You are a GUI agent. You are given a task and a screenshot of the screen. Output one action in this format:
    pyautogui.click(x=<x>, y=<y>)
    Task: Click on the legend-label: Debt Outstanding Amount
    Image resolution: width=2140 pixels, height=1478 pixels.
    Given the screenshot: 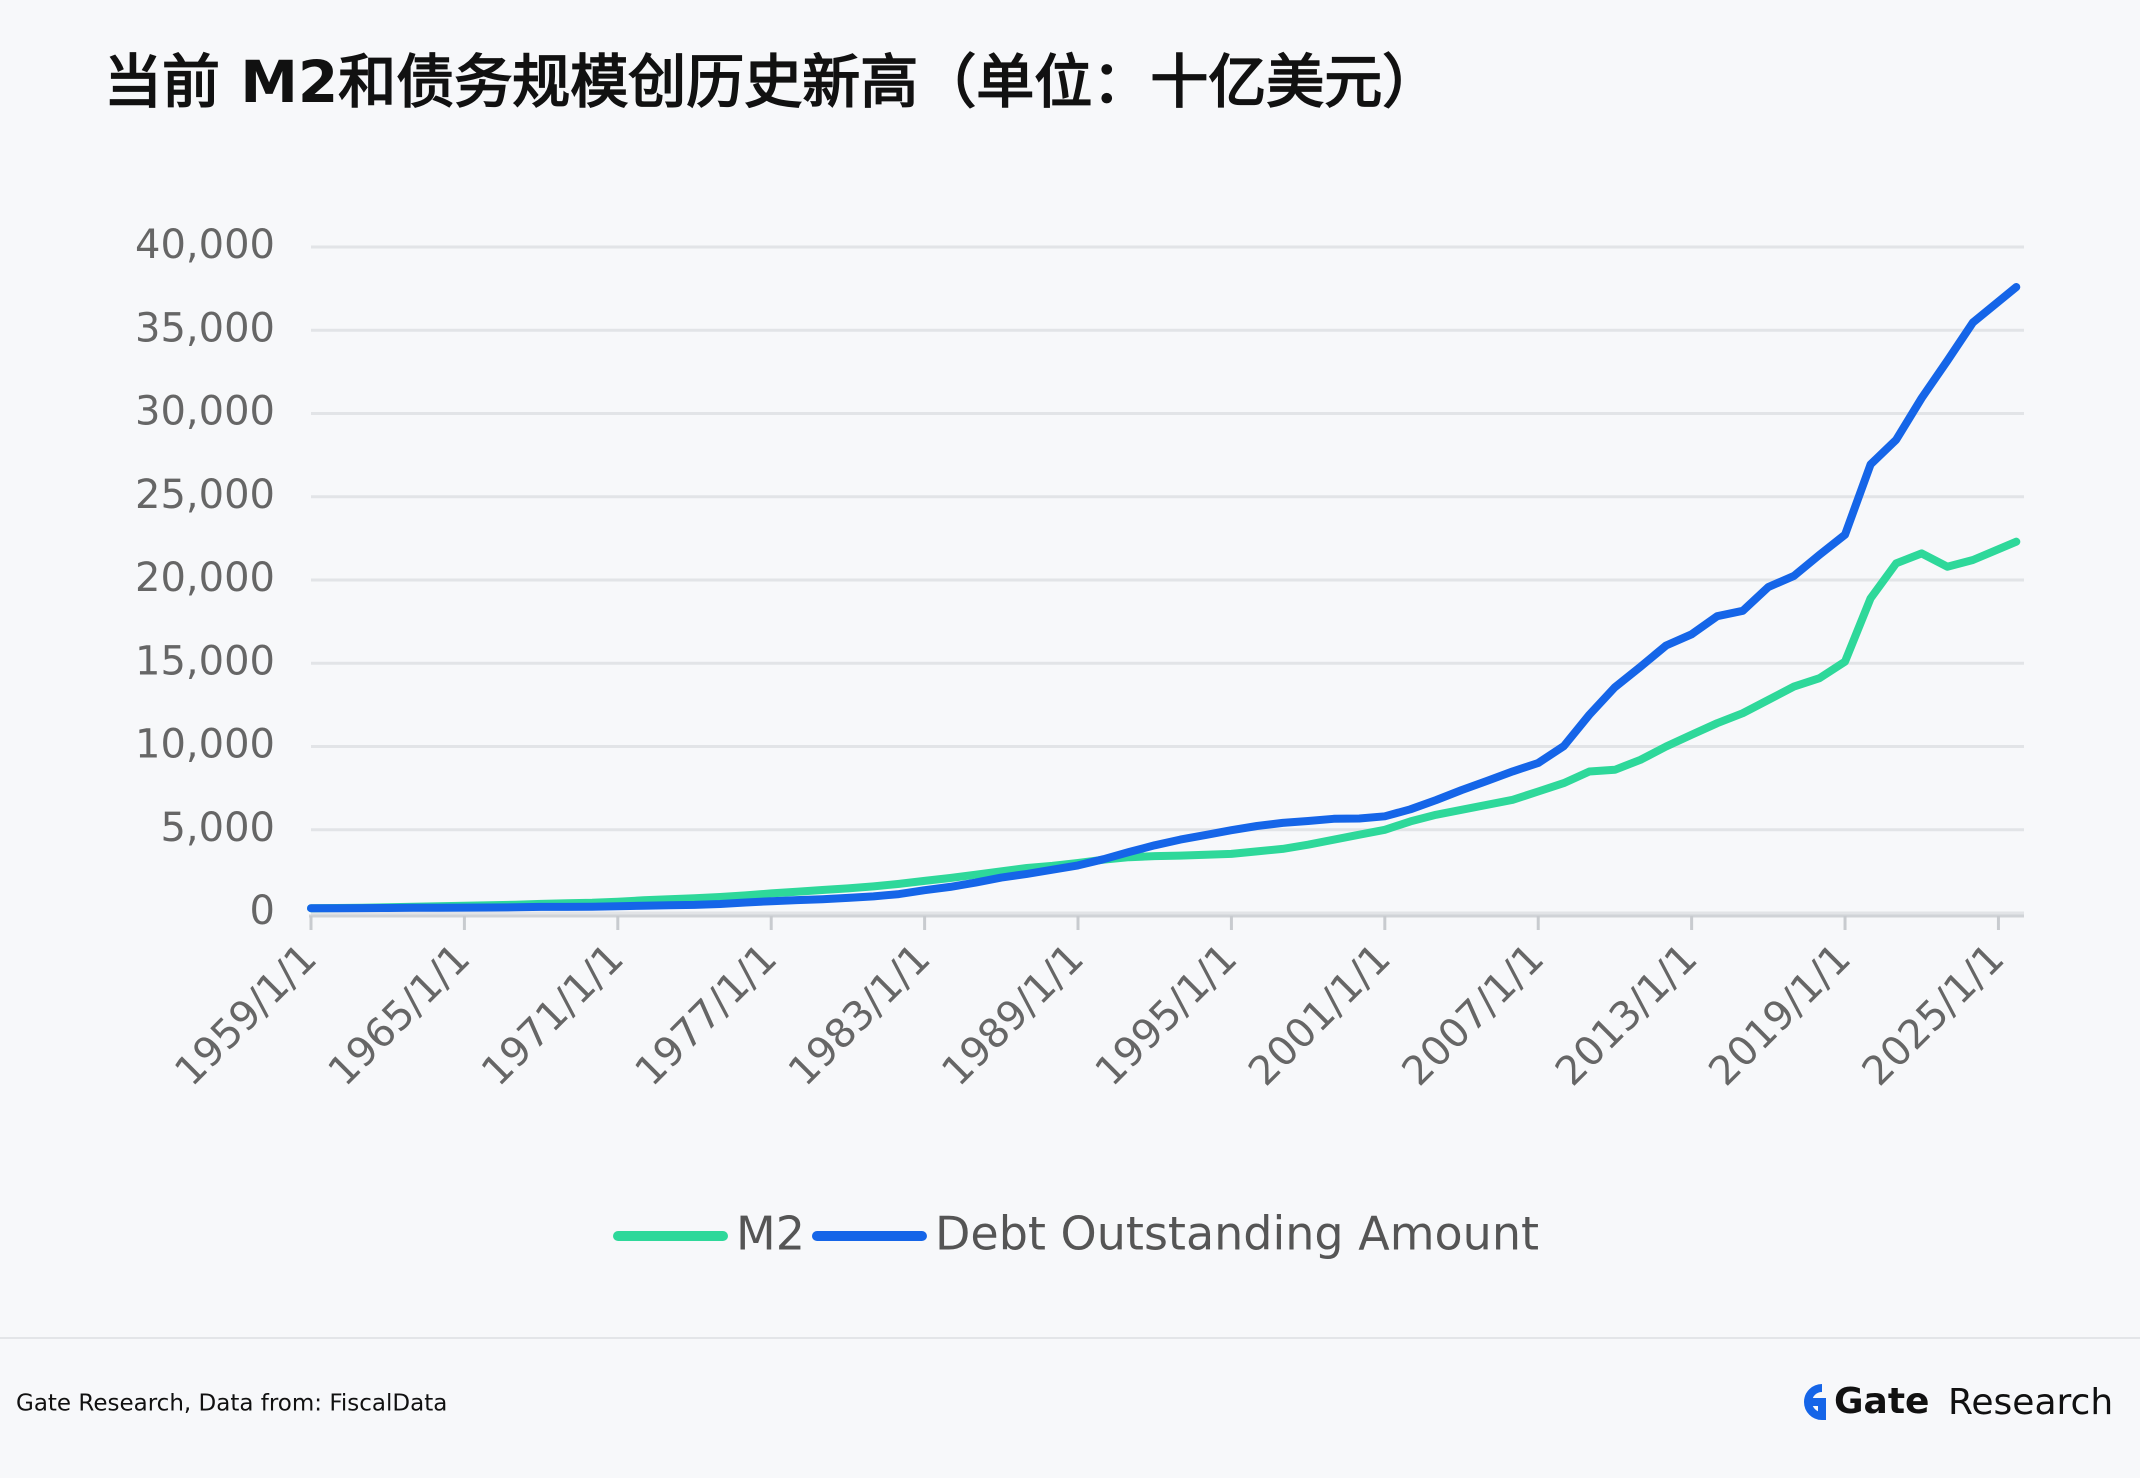 What is the action you would take?
    pyautogui.click(x=1237, y=1234)
    